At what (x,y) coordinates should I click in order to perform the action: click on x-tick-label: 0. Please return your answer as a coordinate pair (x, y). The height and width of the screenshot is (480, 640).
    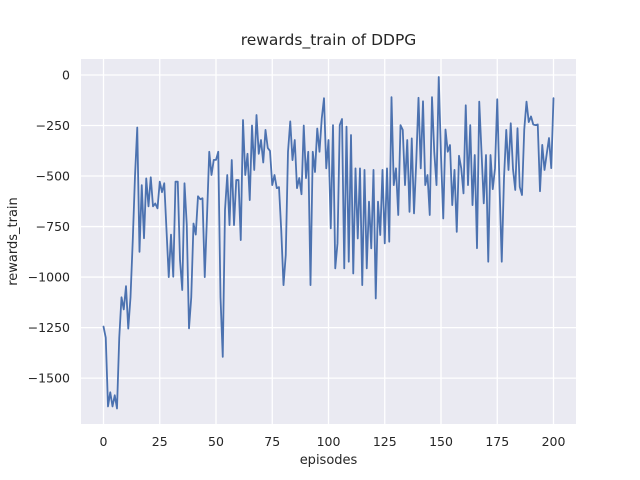
    Looking at the image, I should click on (104, 441).